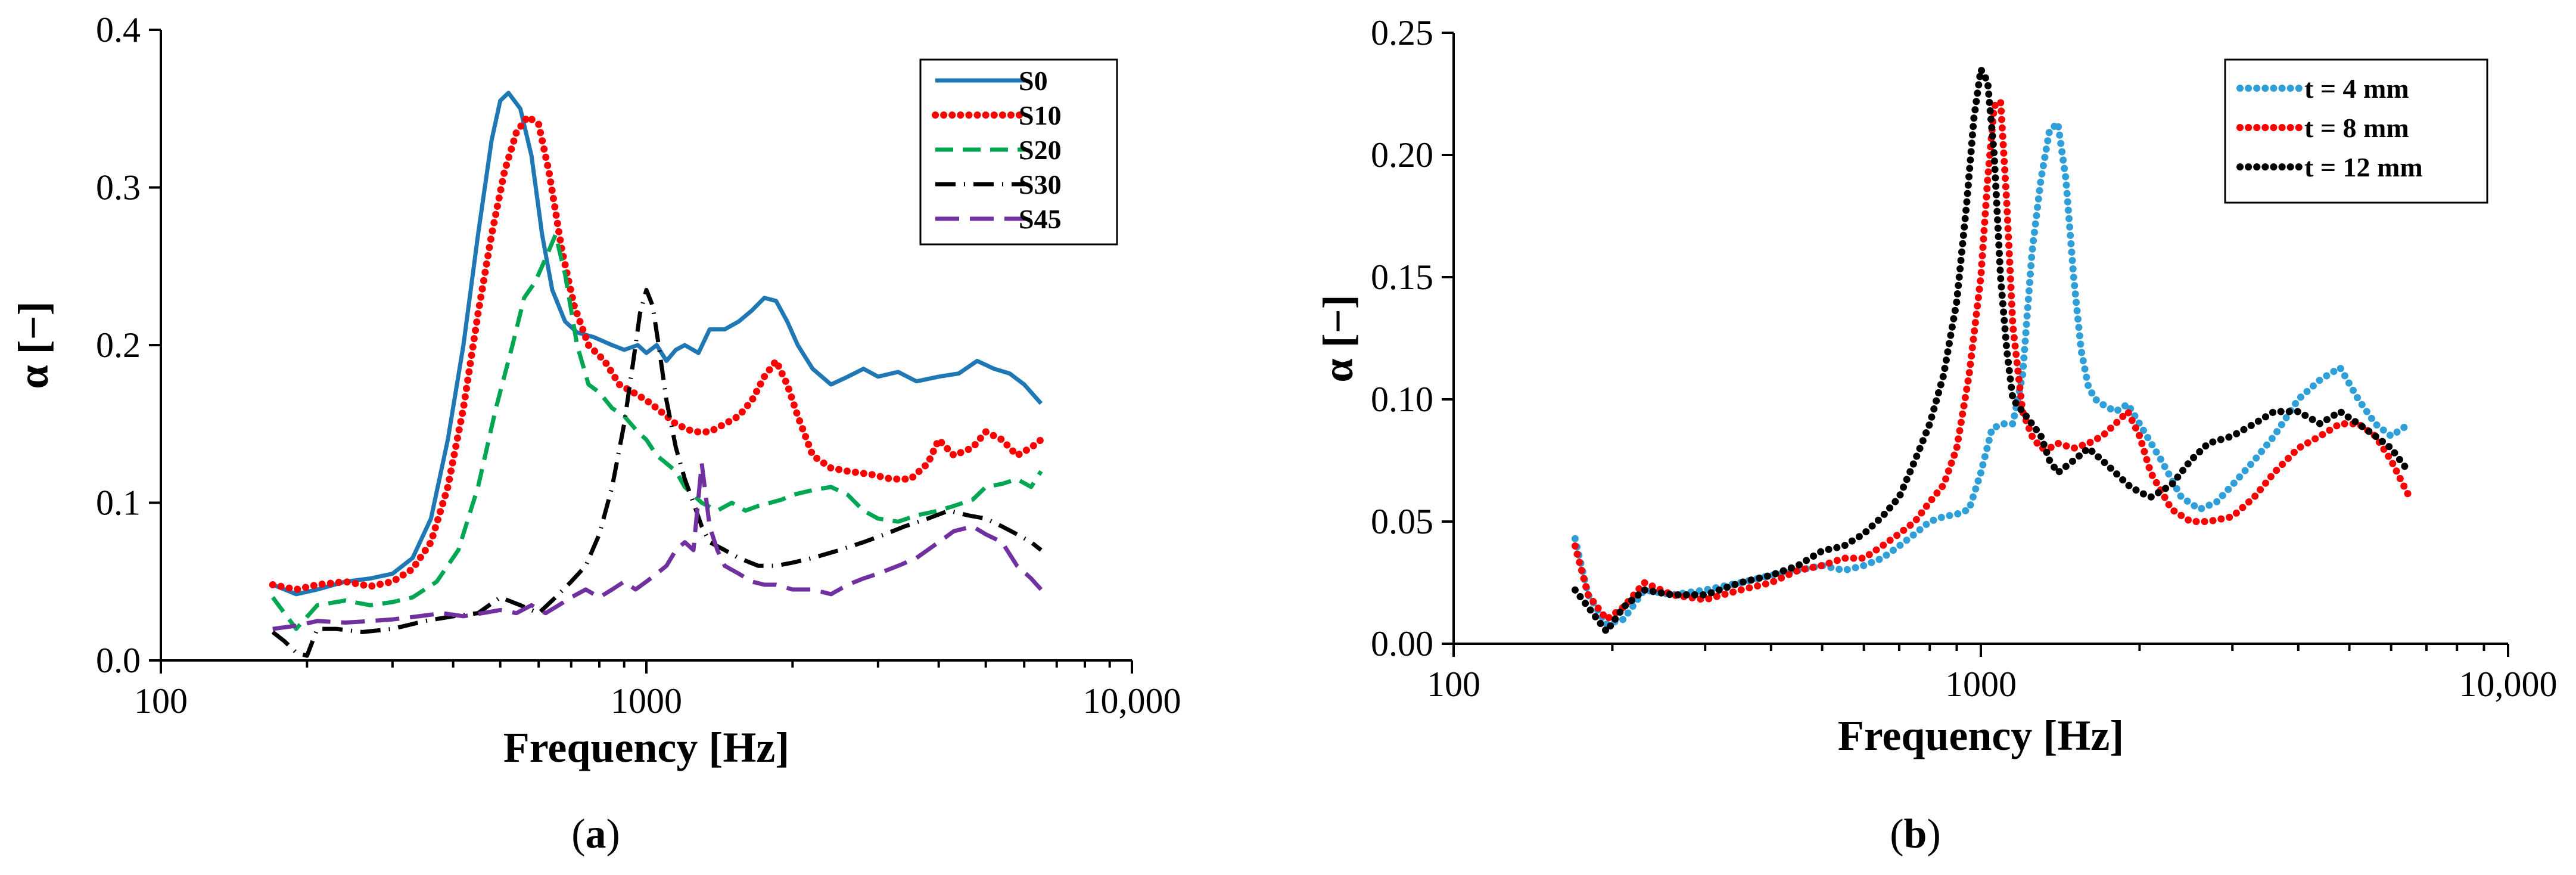 The height and width of the screenshot is (875, 2576). I want to click on panel-a-legend: S0 S10 S20 S30 S45, so click(1018, 152).